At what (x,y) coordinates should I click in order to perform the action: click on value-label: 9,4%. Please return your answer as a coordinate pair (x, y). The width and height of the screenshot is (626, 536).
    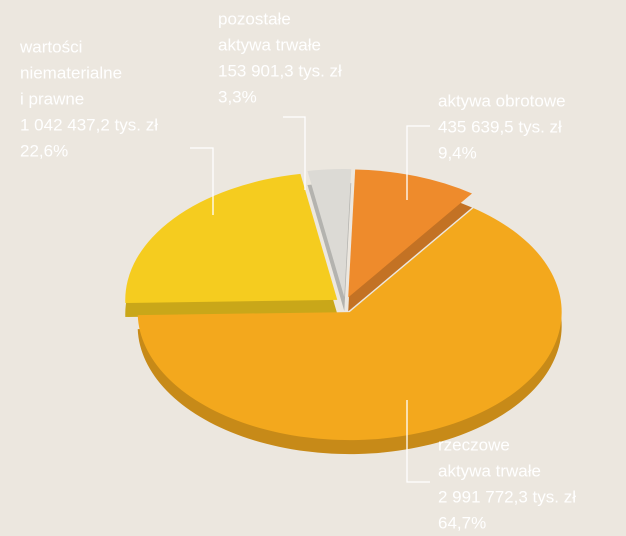
    Looking at the image, I should click on (457, 152).